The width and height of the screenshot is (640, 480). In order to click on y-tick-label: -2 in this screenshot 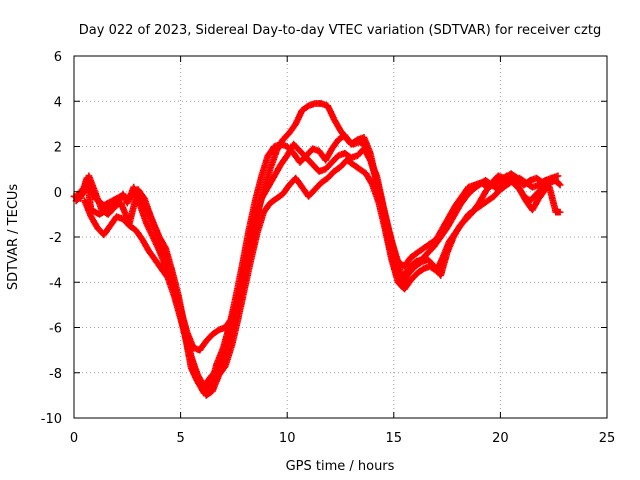, I will do `click(55, 238)`.